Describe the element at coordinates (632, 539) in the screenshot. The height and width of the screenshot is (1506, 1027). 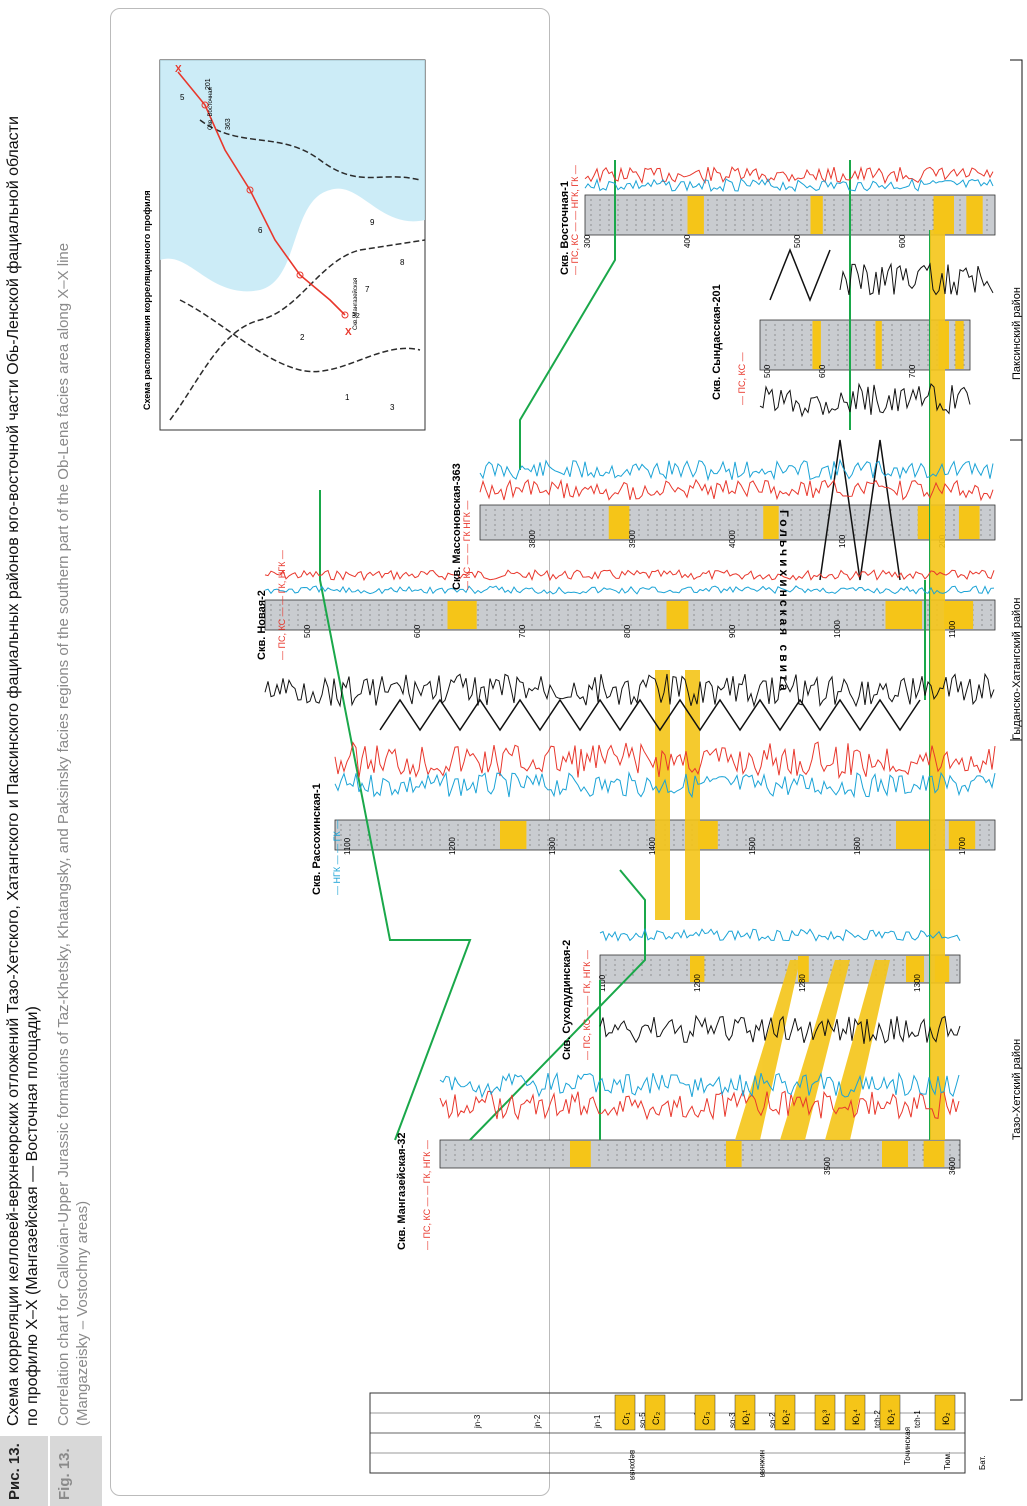
I see `depth-label: 3900` at that location.